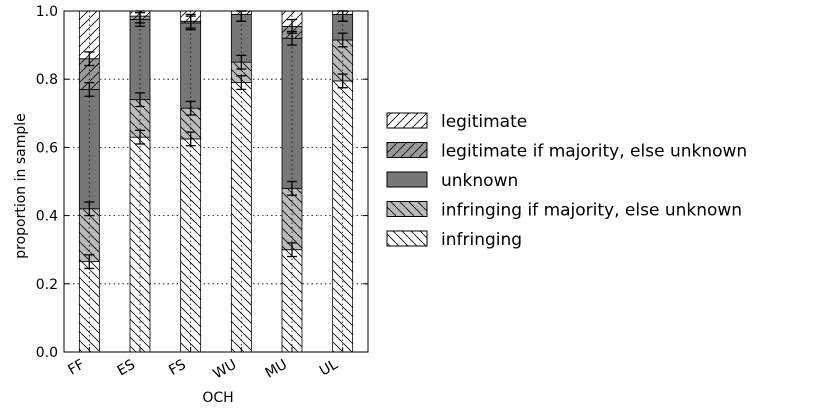 The width and height of the screenshot is (813, 409). I want to click on legend-label: infringing, so click(481, 240).